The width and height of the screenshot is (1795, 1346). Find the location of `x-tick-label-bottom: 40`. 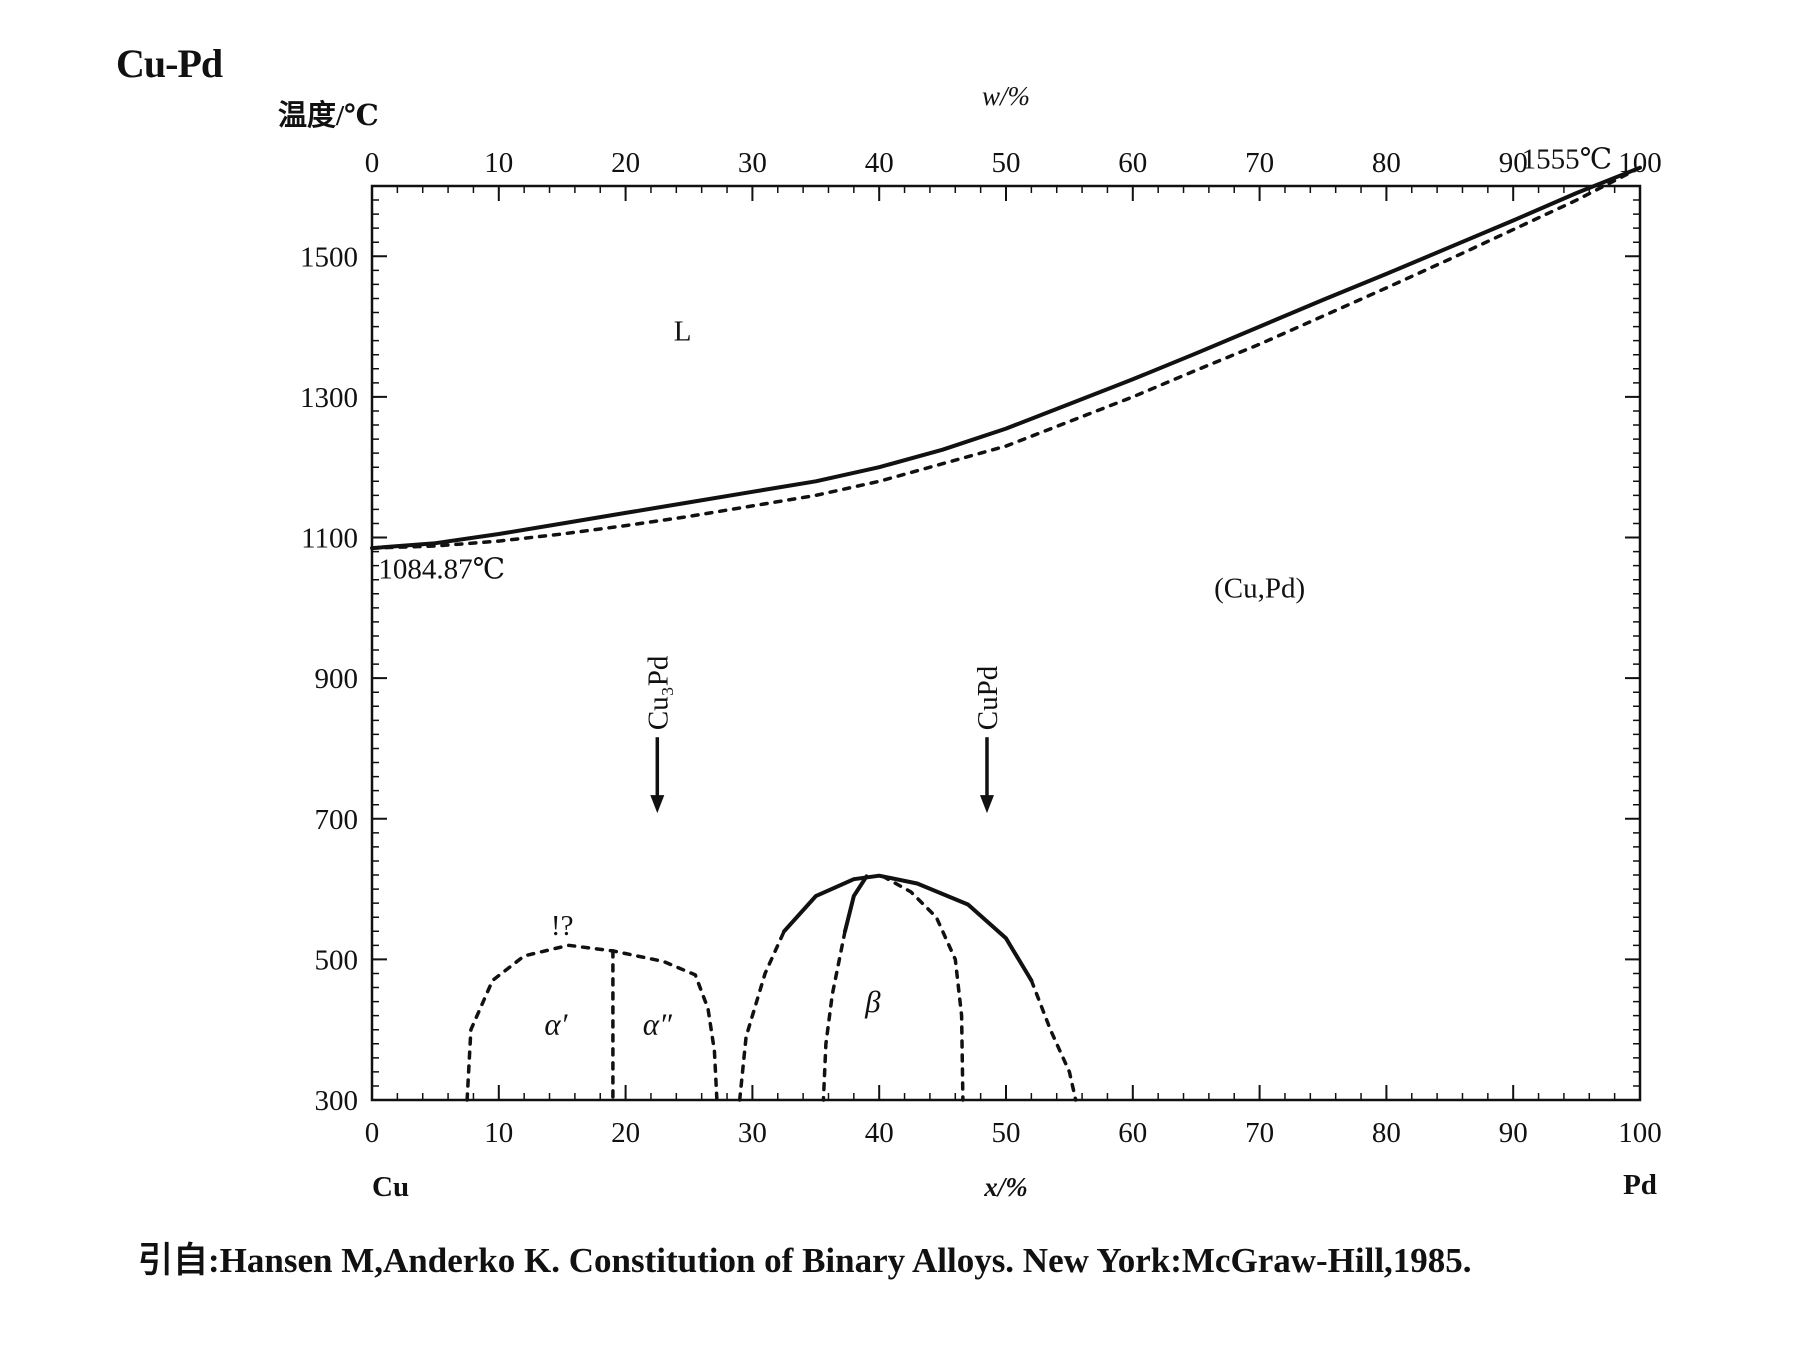

x-tick-label-bottom: 40 is located at coordinates (879, 1133).